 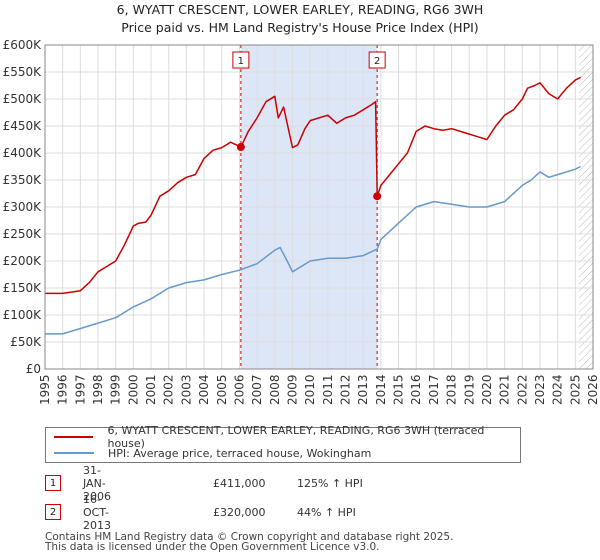 What do you see at coordinates (26, 342) in the screenshot?
I see `y-tick-label: £50K` at bounding box center [26, 342].